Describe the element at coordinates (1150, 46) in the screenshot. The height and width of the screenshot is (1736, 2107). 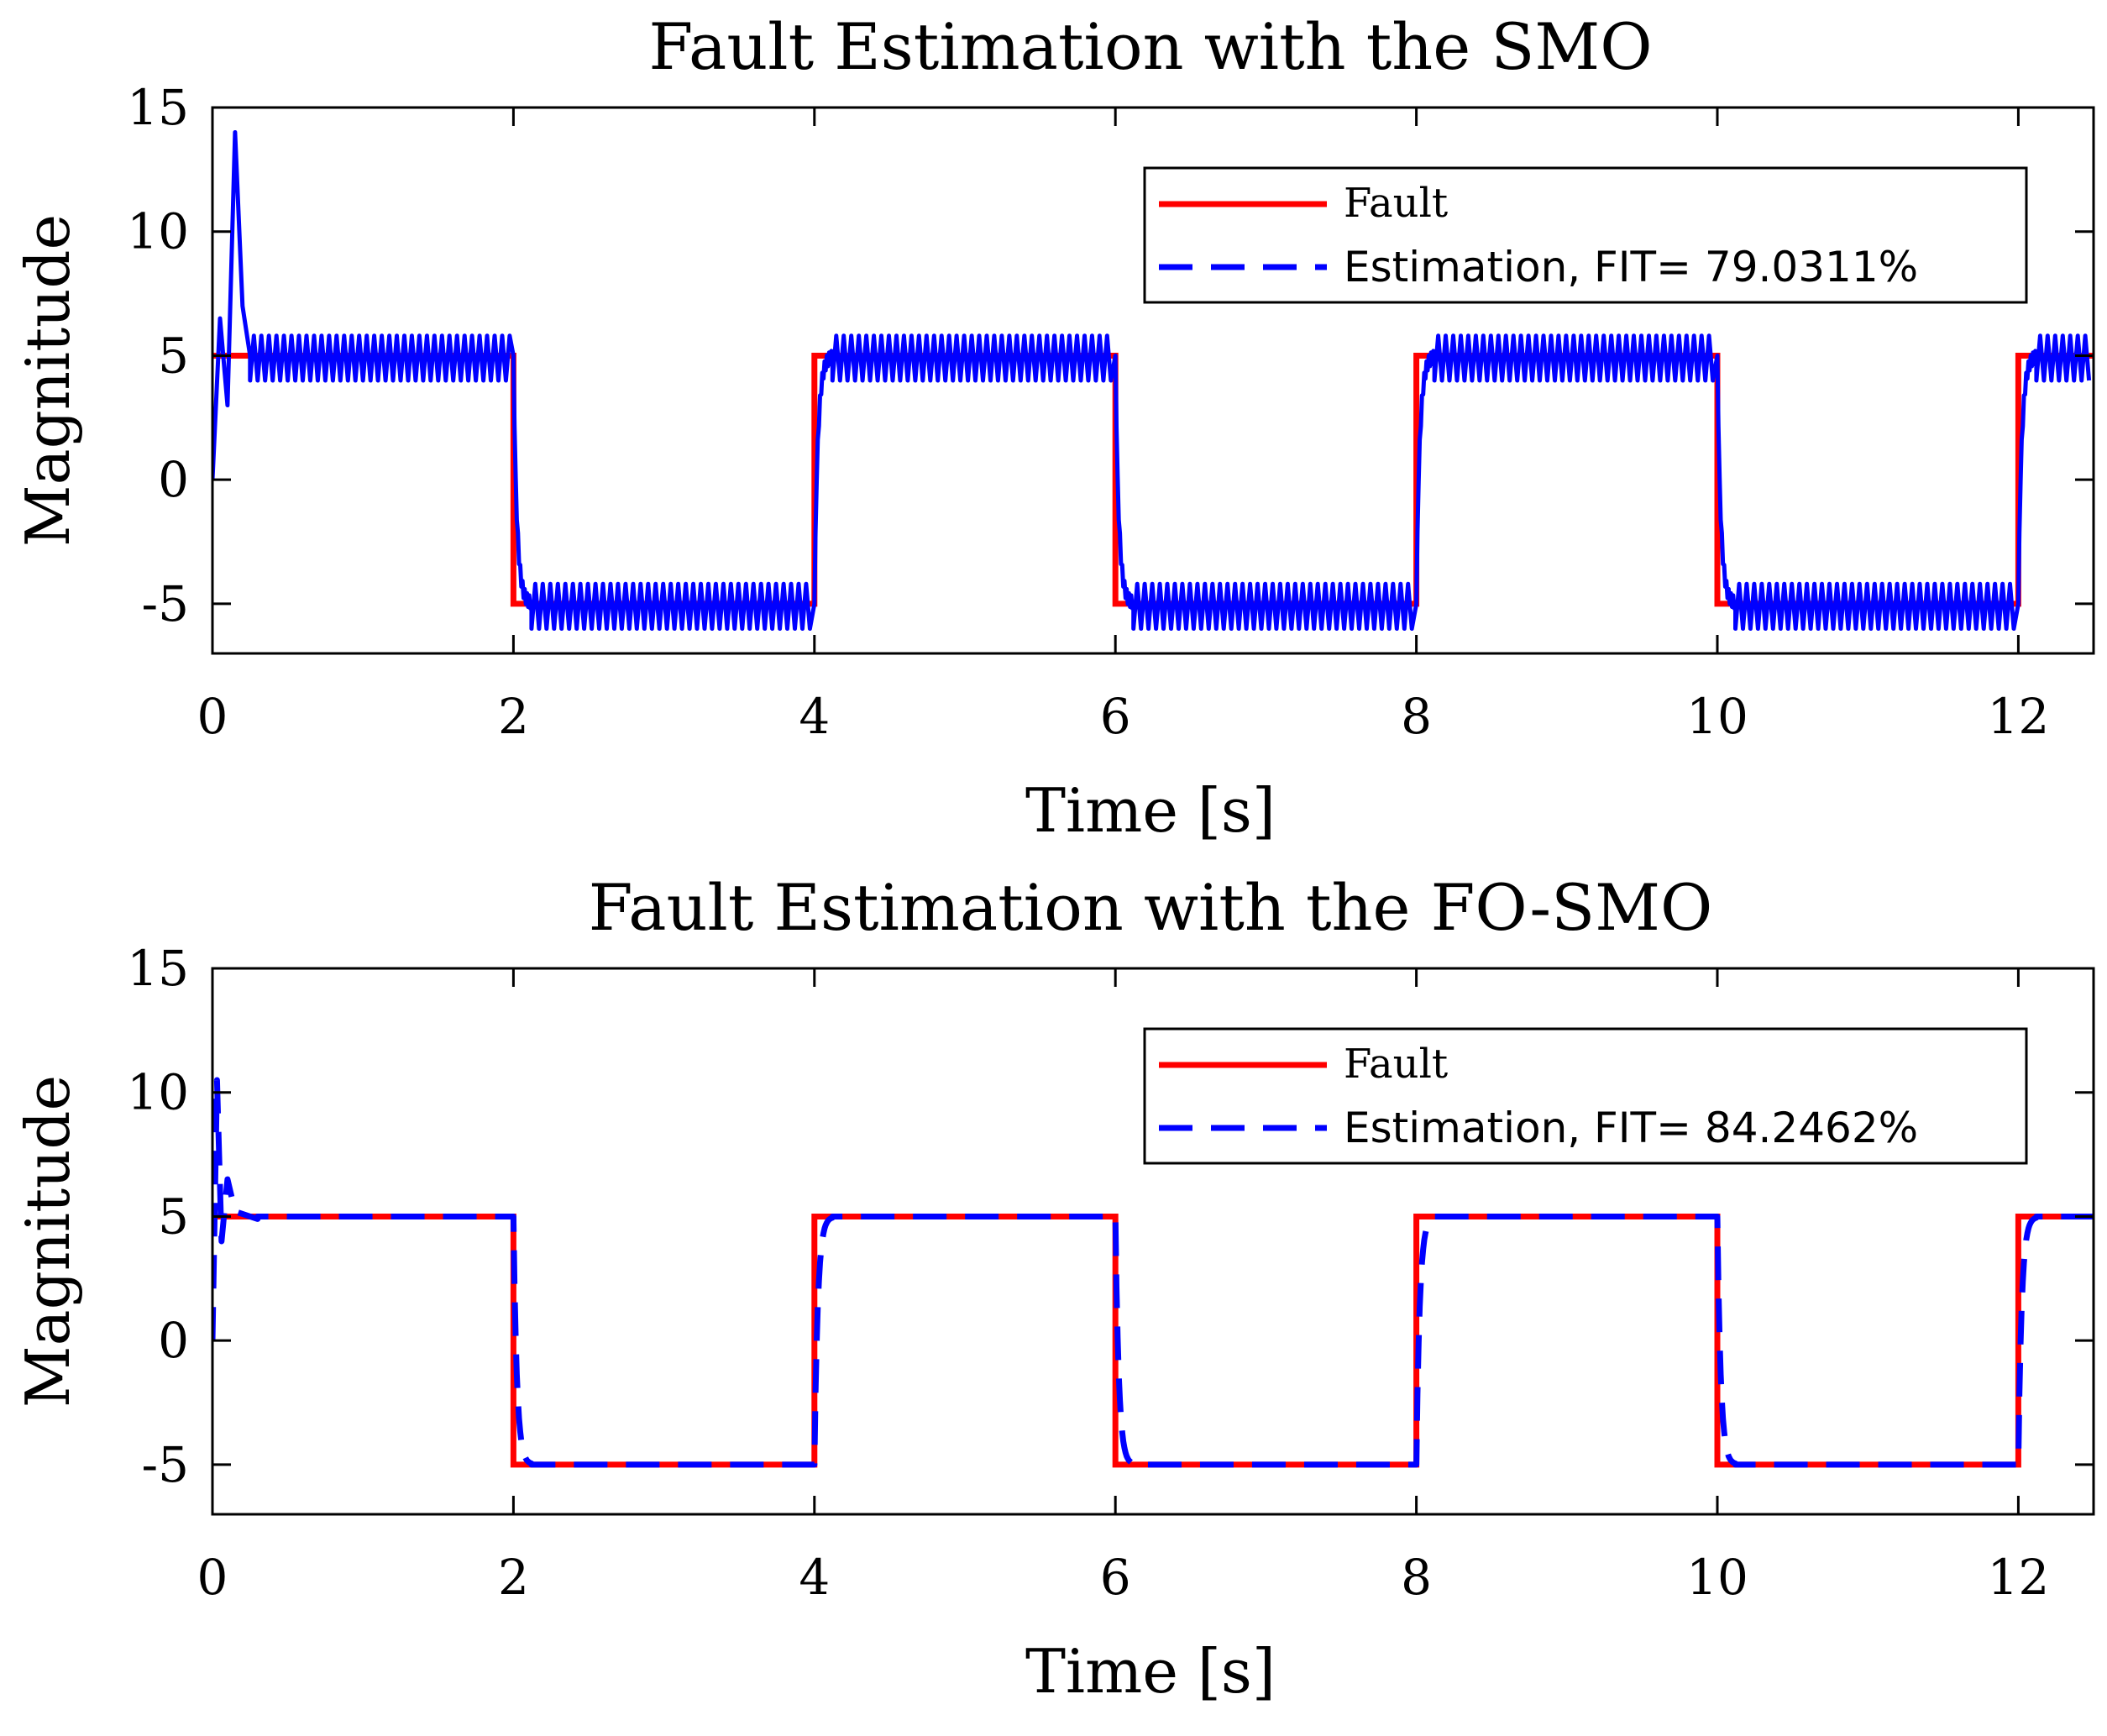
I see `chart-title: Fault Estimation with the SMO` at that location.